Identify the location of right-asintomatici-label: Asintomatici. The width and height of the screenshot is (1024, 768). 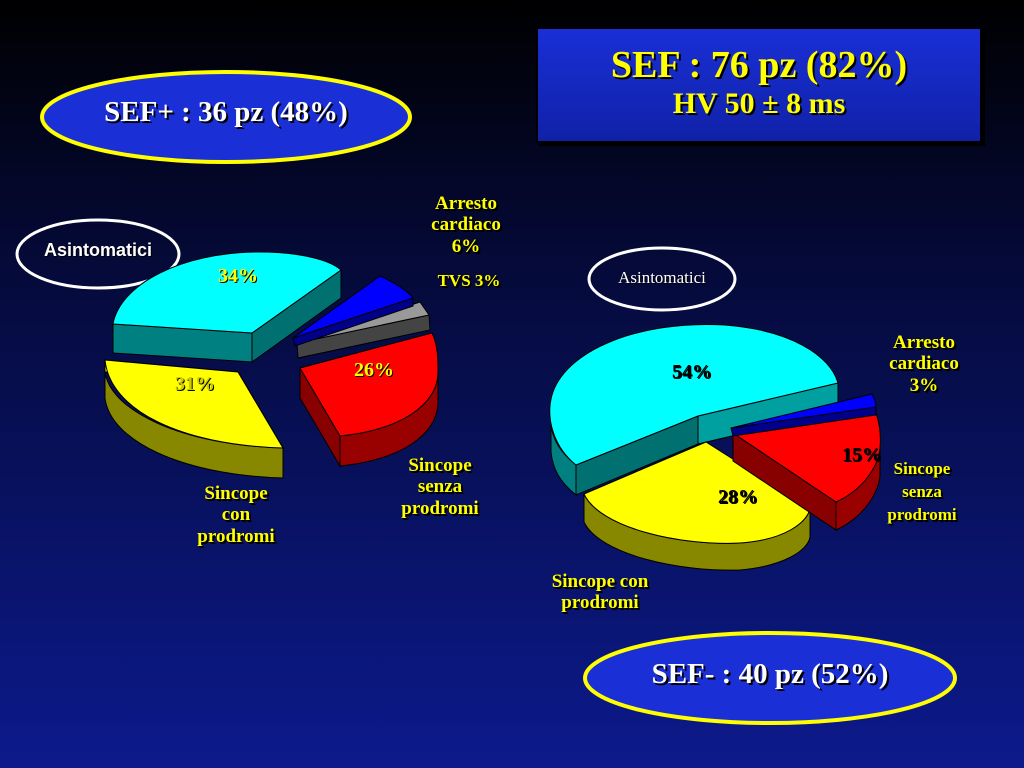
(662, 277).